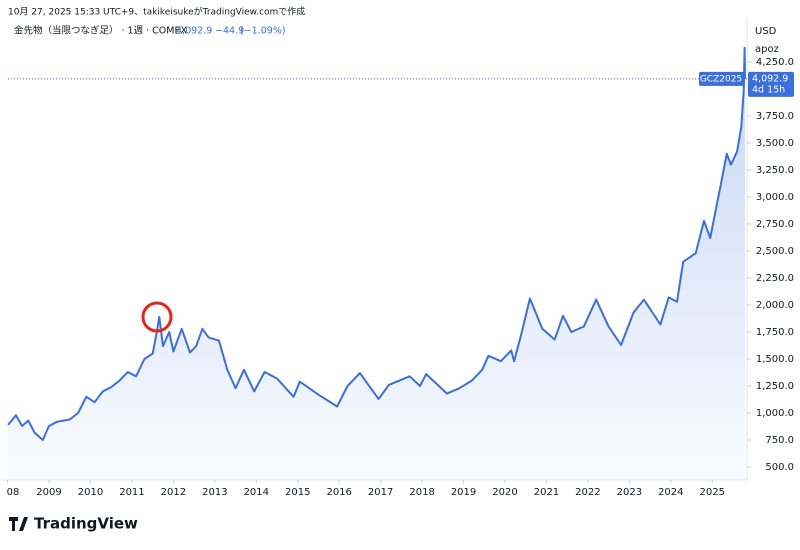  I want to click on logo: TradingView, so click(73, 524).